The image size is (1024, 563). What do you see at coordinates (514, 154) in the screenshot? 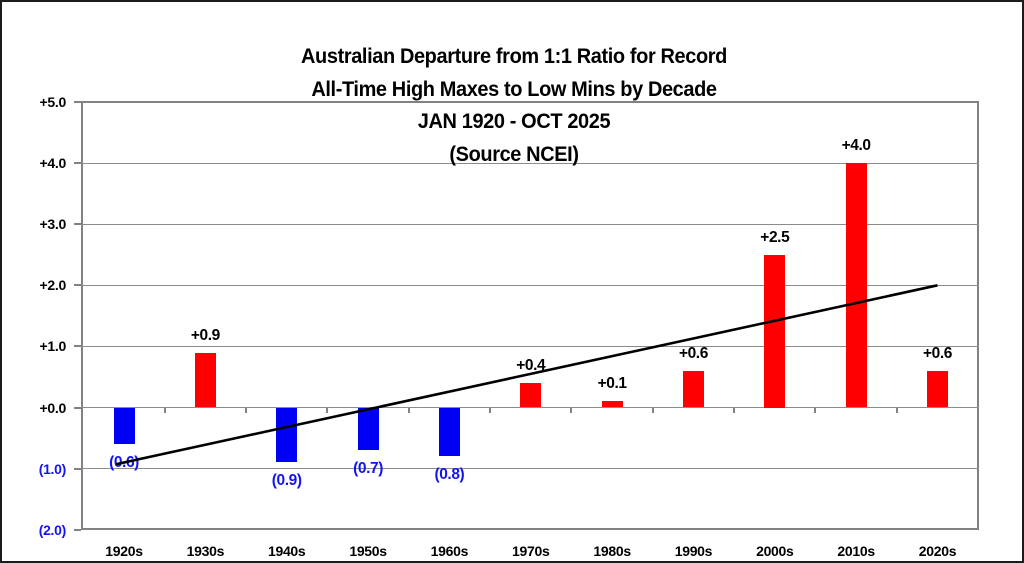
I see `chart-title-line-4: (Source NCEI)` at bounding box center [514, 154].